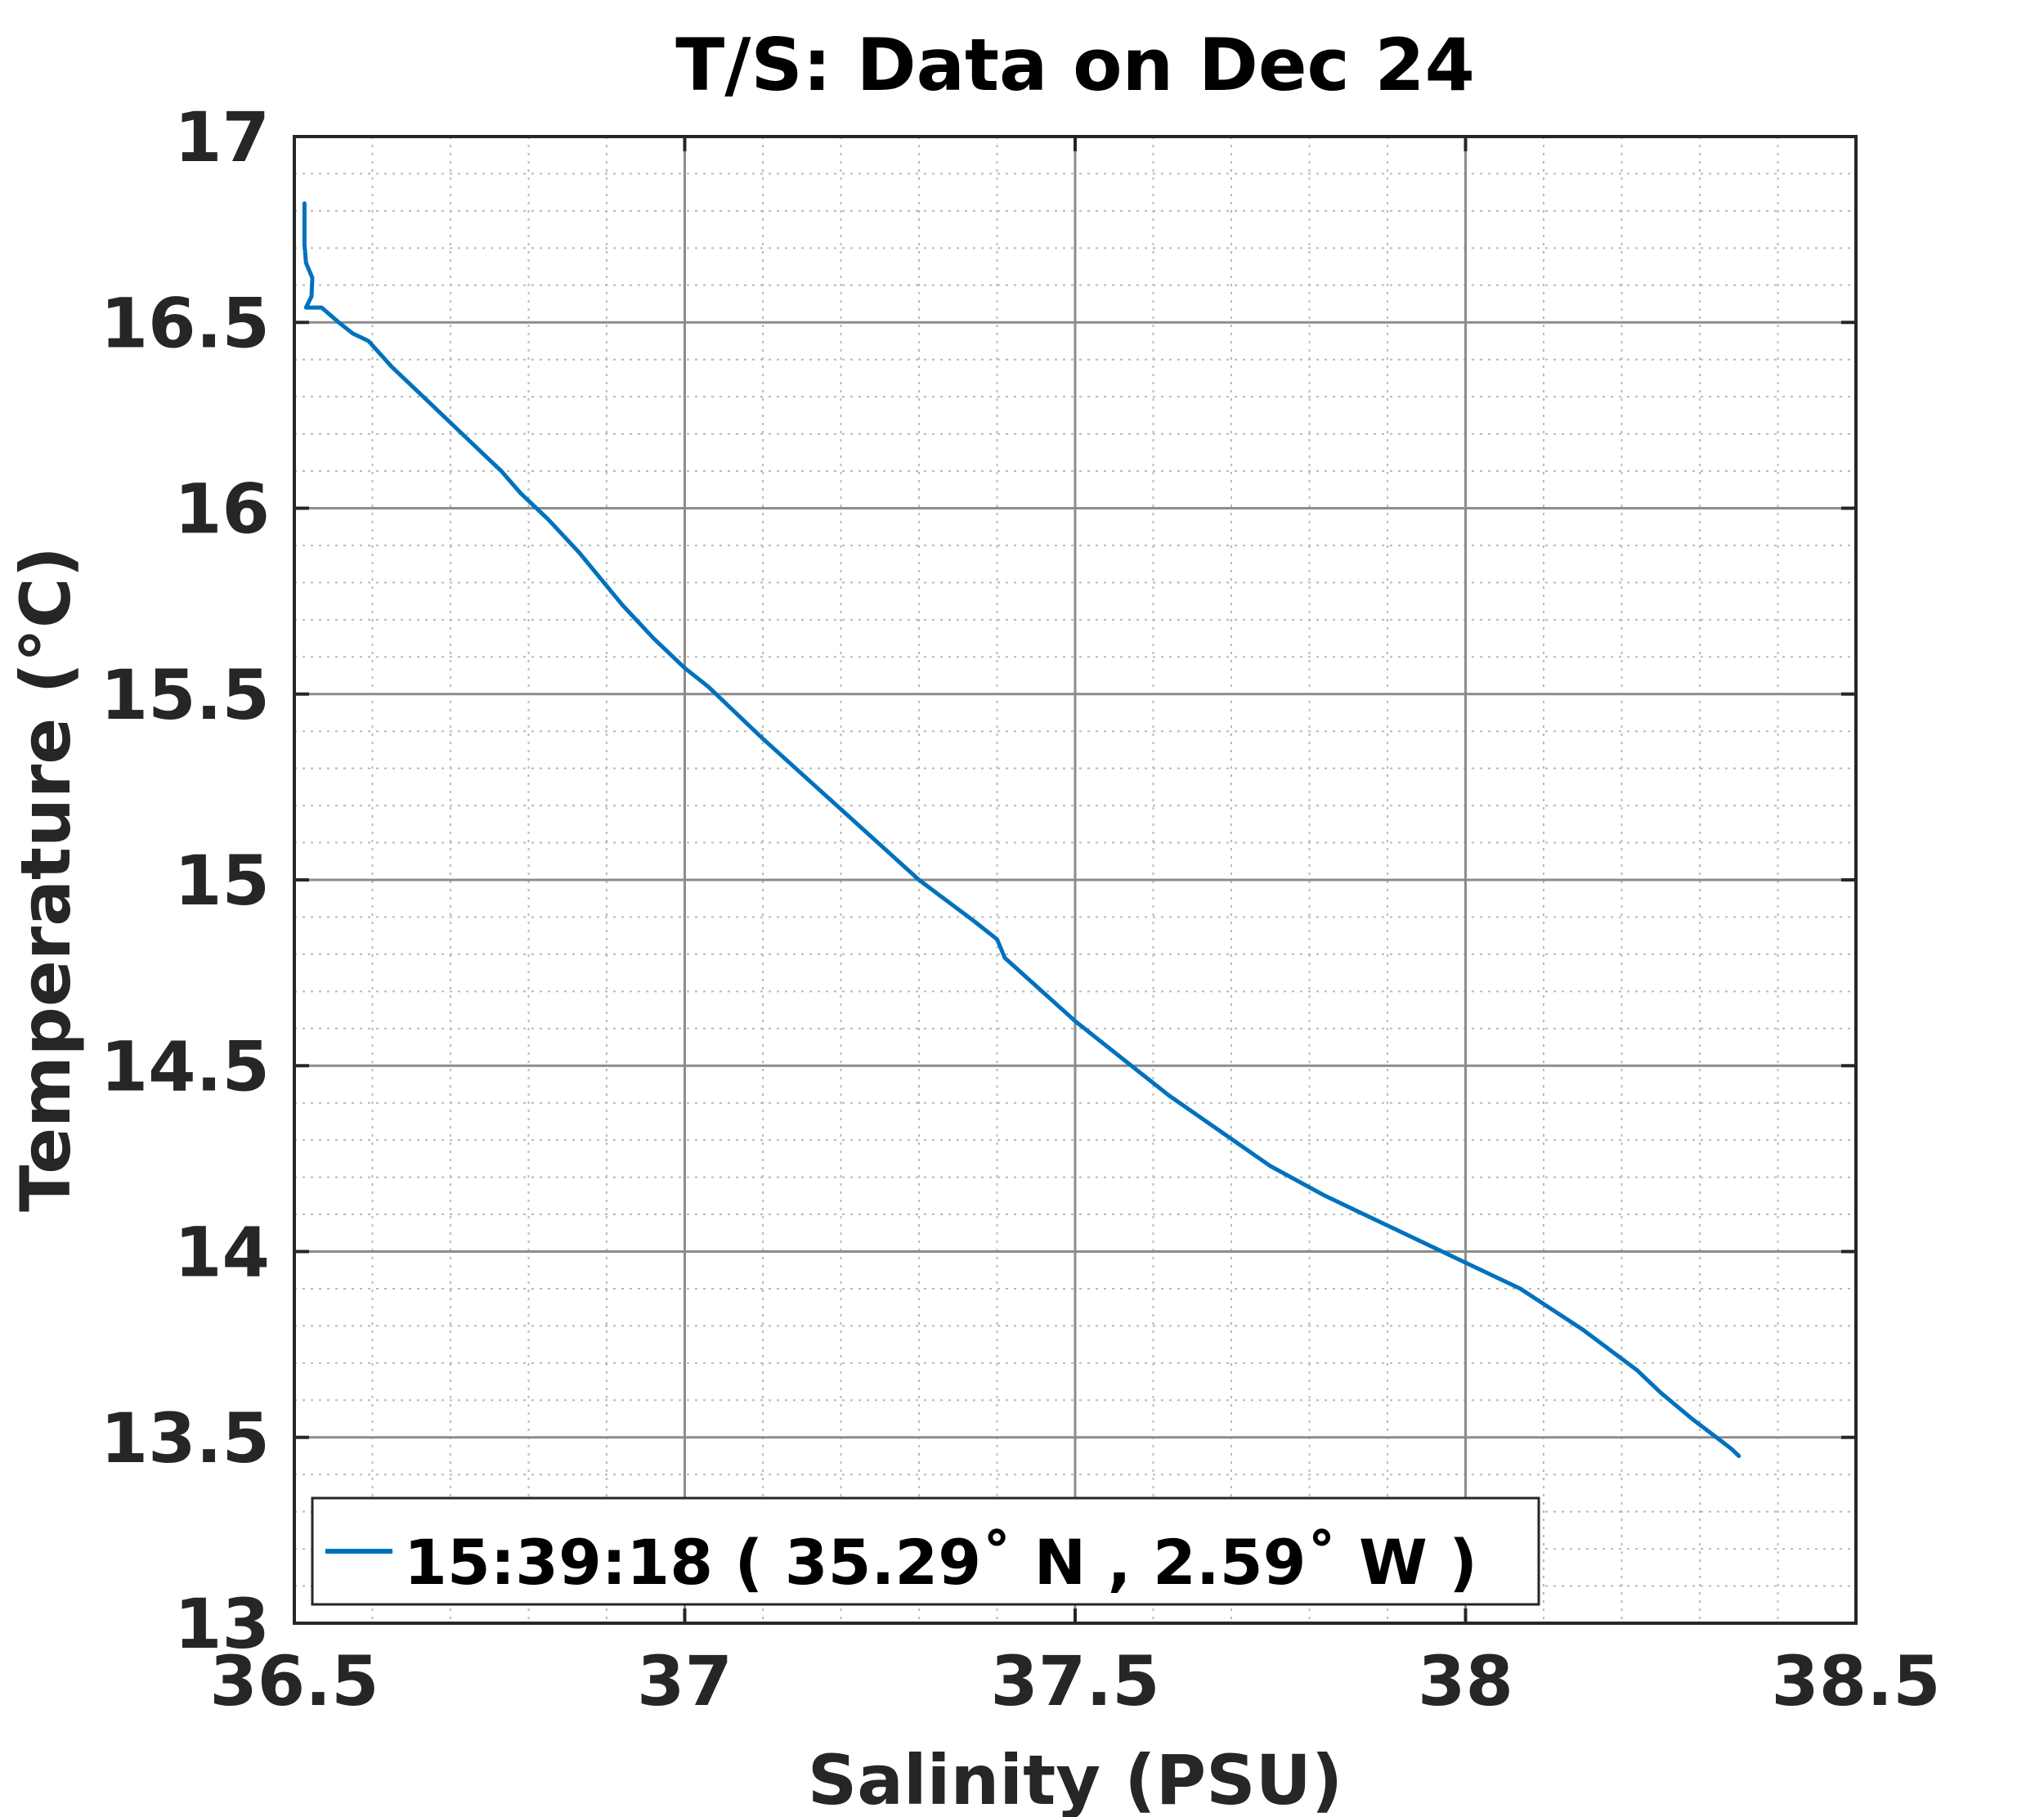  I want to click on y-tick-label: 16, so click(222, 510).